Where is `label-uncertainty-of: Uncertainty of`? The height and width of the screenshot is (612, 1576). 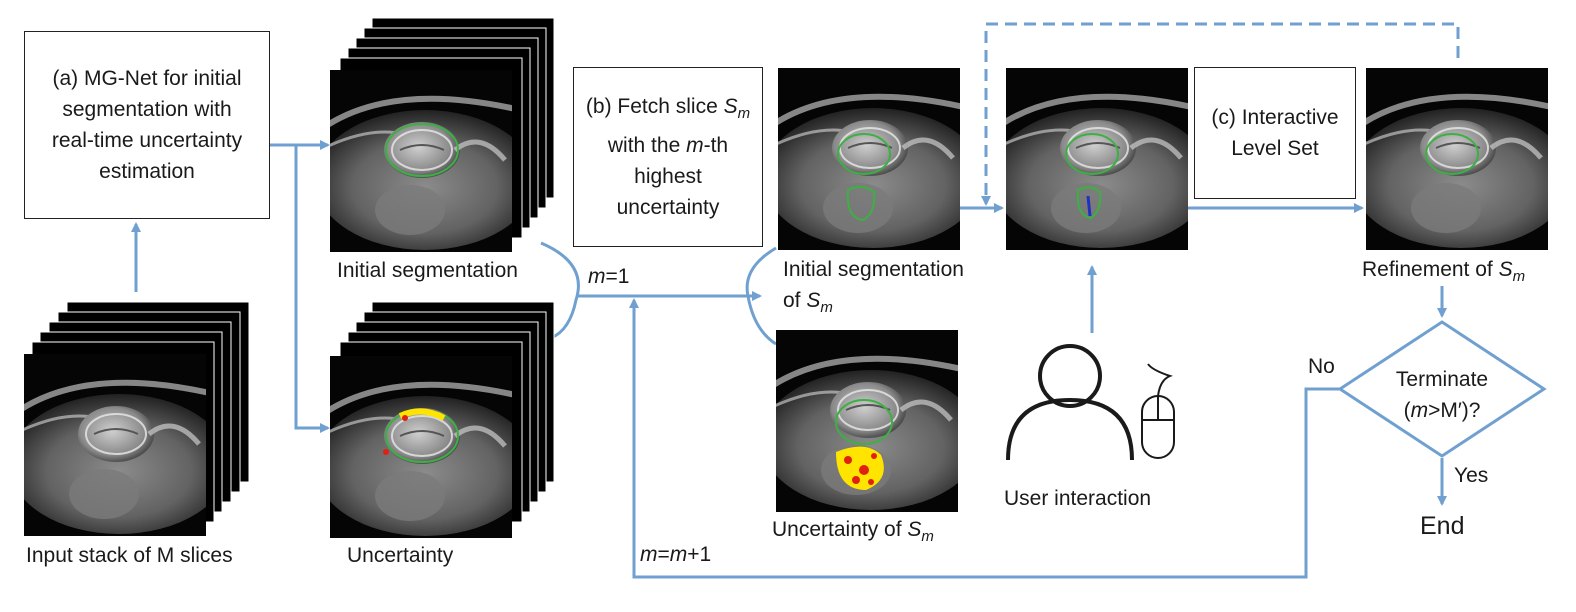
label-uncertainty-of: Uncertainty of is located at coordinates (840, 529).